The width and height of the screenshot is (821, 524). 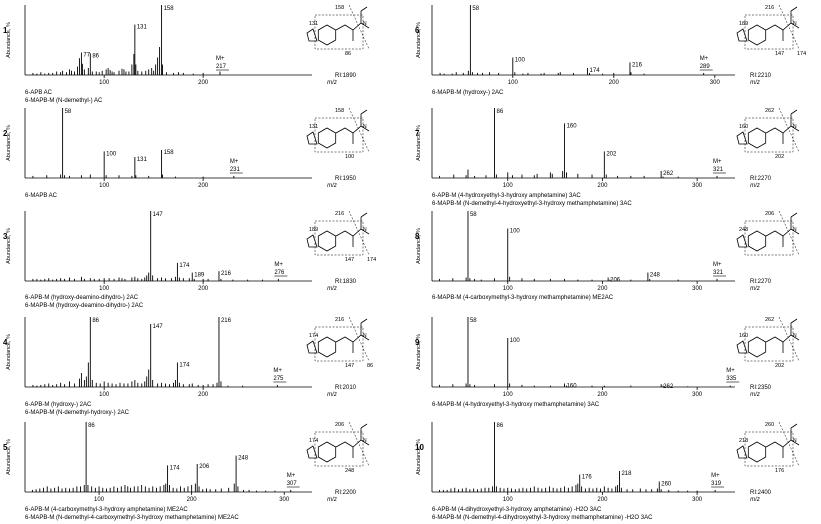 What do you see at coordinates (615, 281) in the screenshot?
I see `peak-label: 206` at bounding box center [615, 281].